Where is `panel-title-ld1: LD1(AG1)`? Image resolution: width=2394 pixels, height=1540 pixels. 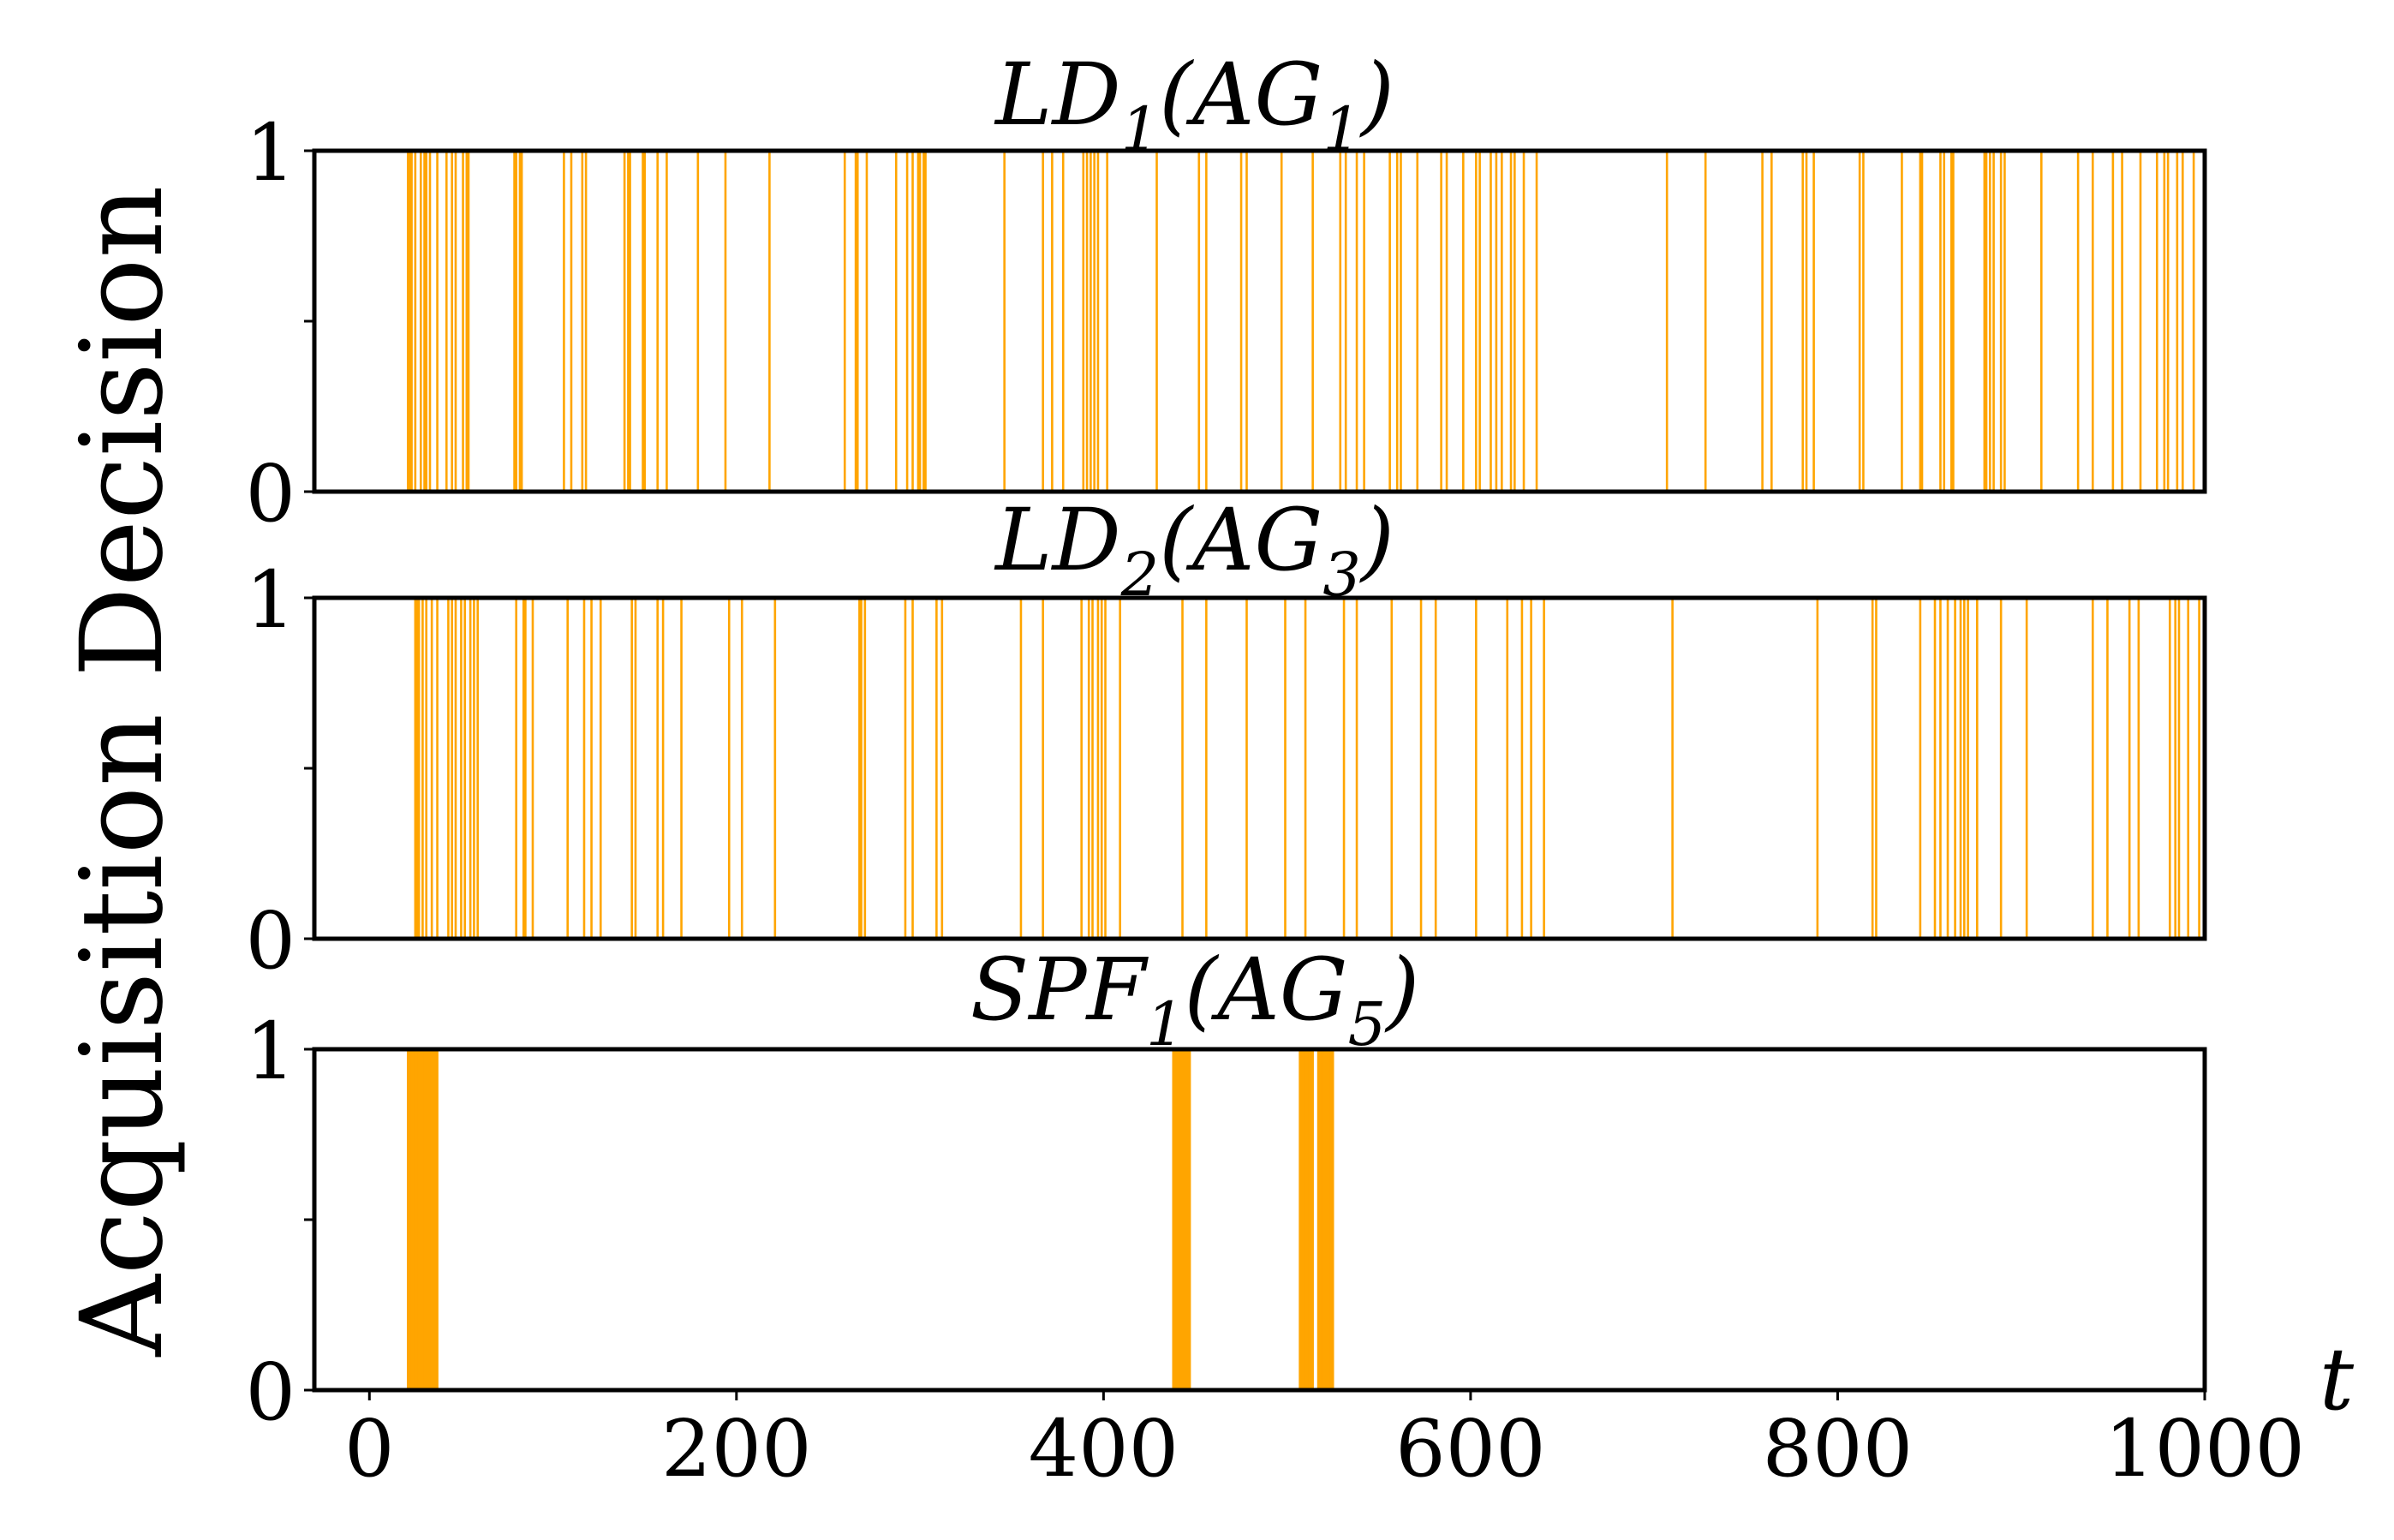
panel-title-ld1: LD1(AG1) is located at coordinates (1194, 104).